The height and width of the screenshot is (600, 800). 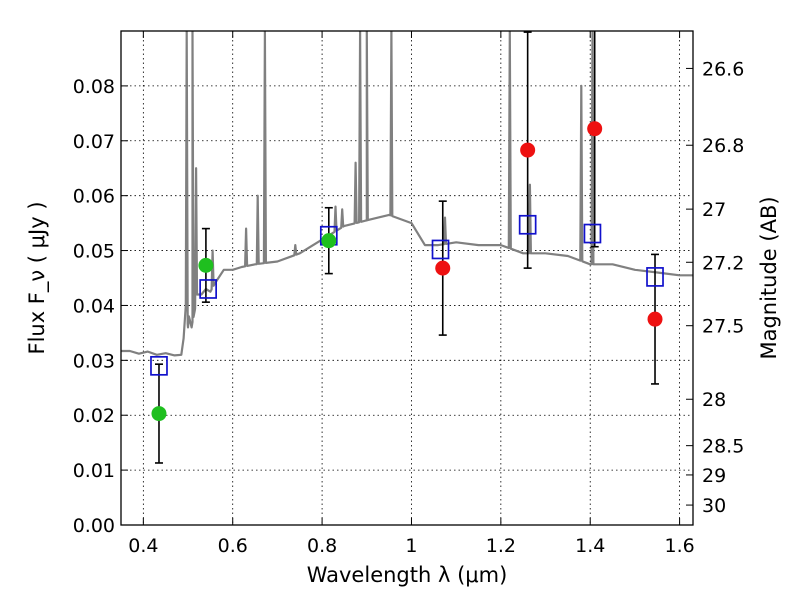 What do you see at coordinates (723, 327) in the screenshot?
I see `mag-tick-label: 27.5` at bounding box center [723, 327].